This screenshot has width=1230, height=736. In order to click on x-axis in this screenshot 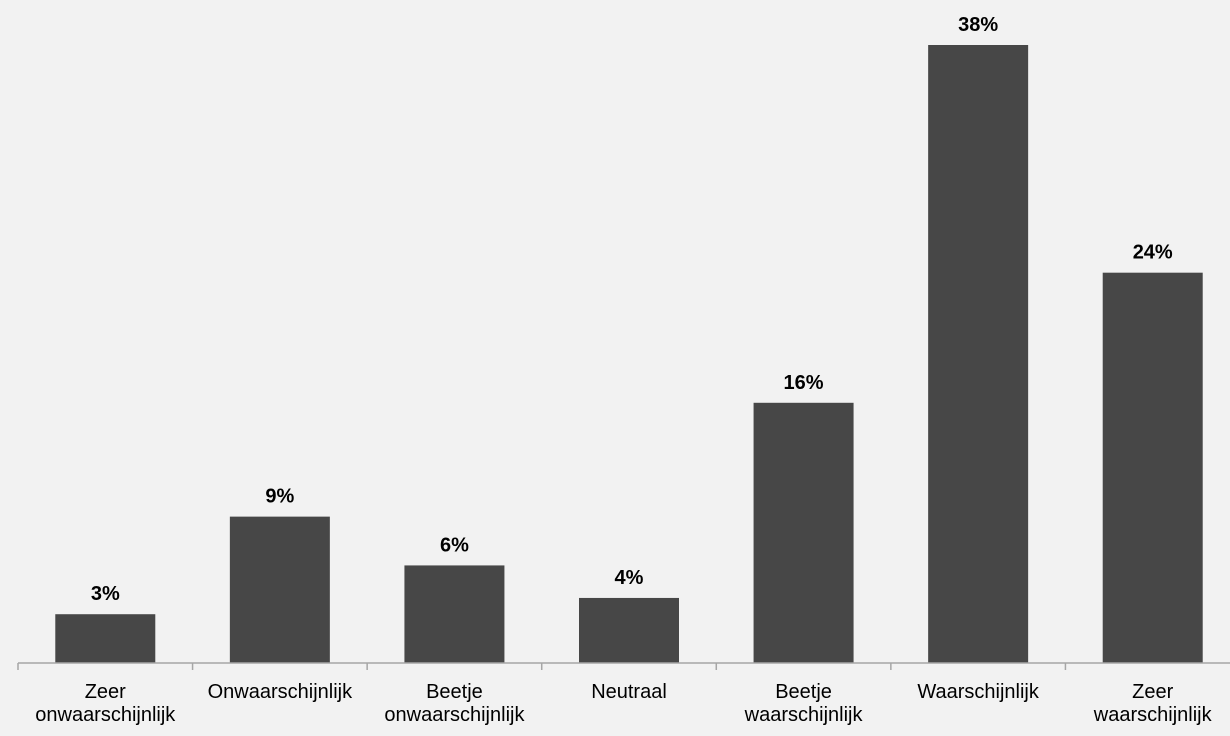, I will do `click(623, 666)`.